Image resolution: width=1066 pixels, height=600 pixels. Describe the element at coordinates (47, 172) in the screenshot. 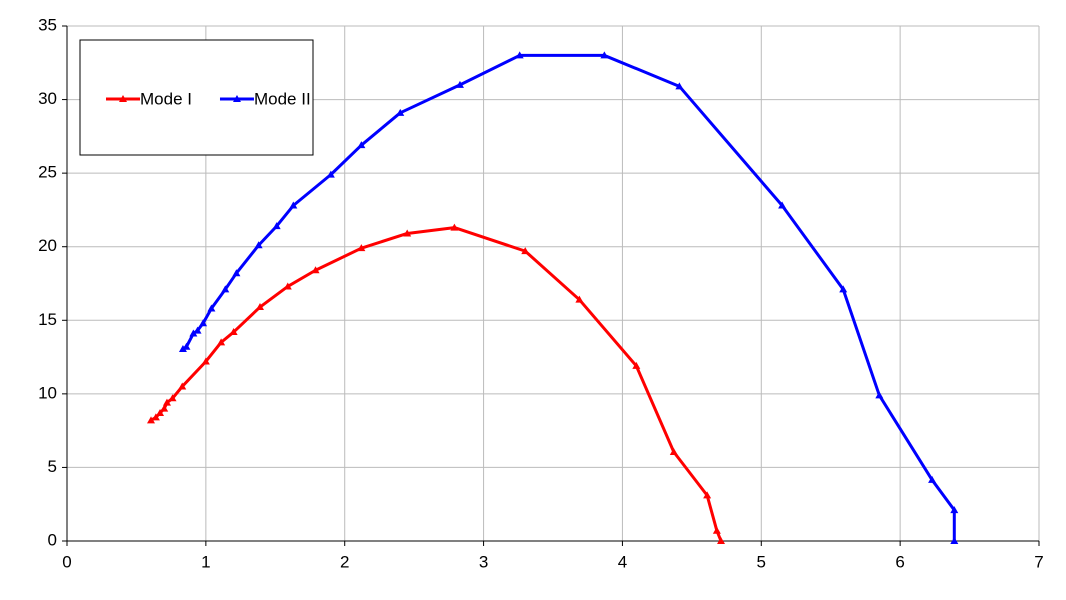

I see `y-tick-label: 25` at that location.